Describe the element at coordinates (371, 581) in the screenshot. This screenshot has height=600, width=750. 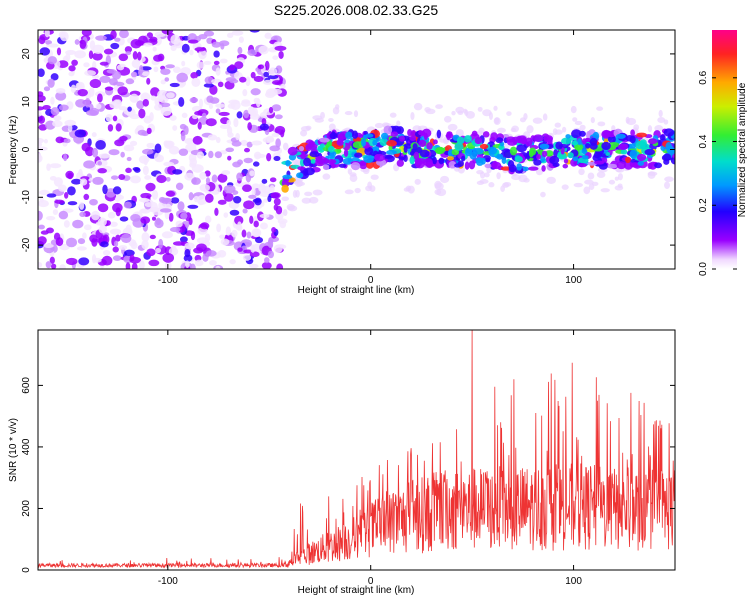
I see `snr-x-tick-label: 0` at that location.